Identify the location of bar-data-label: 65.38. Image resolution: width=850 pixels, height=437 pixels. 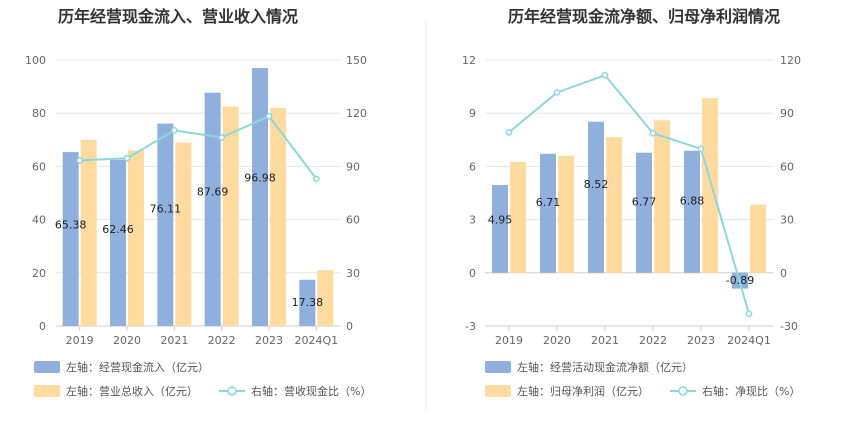
(71, 225).